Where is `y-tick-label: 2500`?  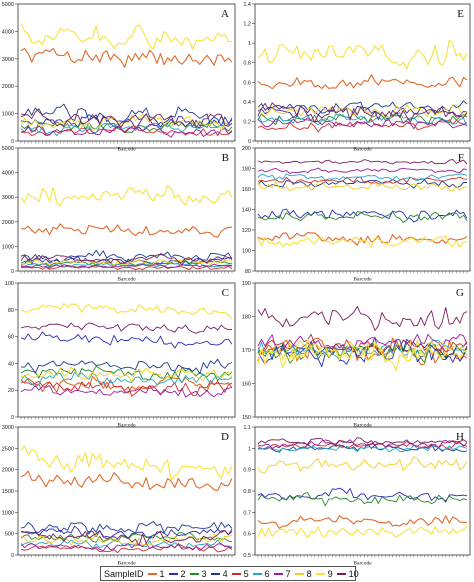 y-tick-label: 2500 is located at coordinates (8, 449).